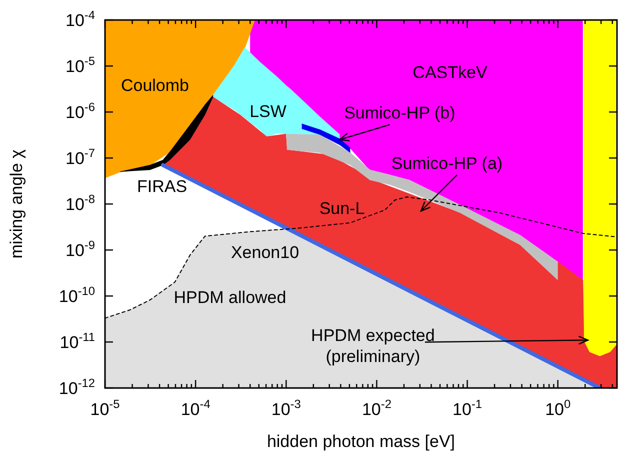  What do you see at coordinates (81, 65) in the screenshot?
I see `y-tick-label: 10$^{-5}$` at bounding box center [81, 65].